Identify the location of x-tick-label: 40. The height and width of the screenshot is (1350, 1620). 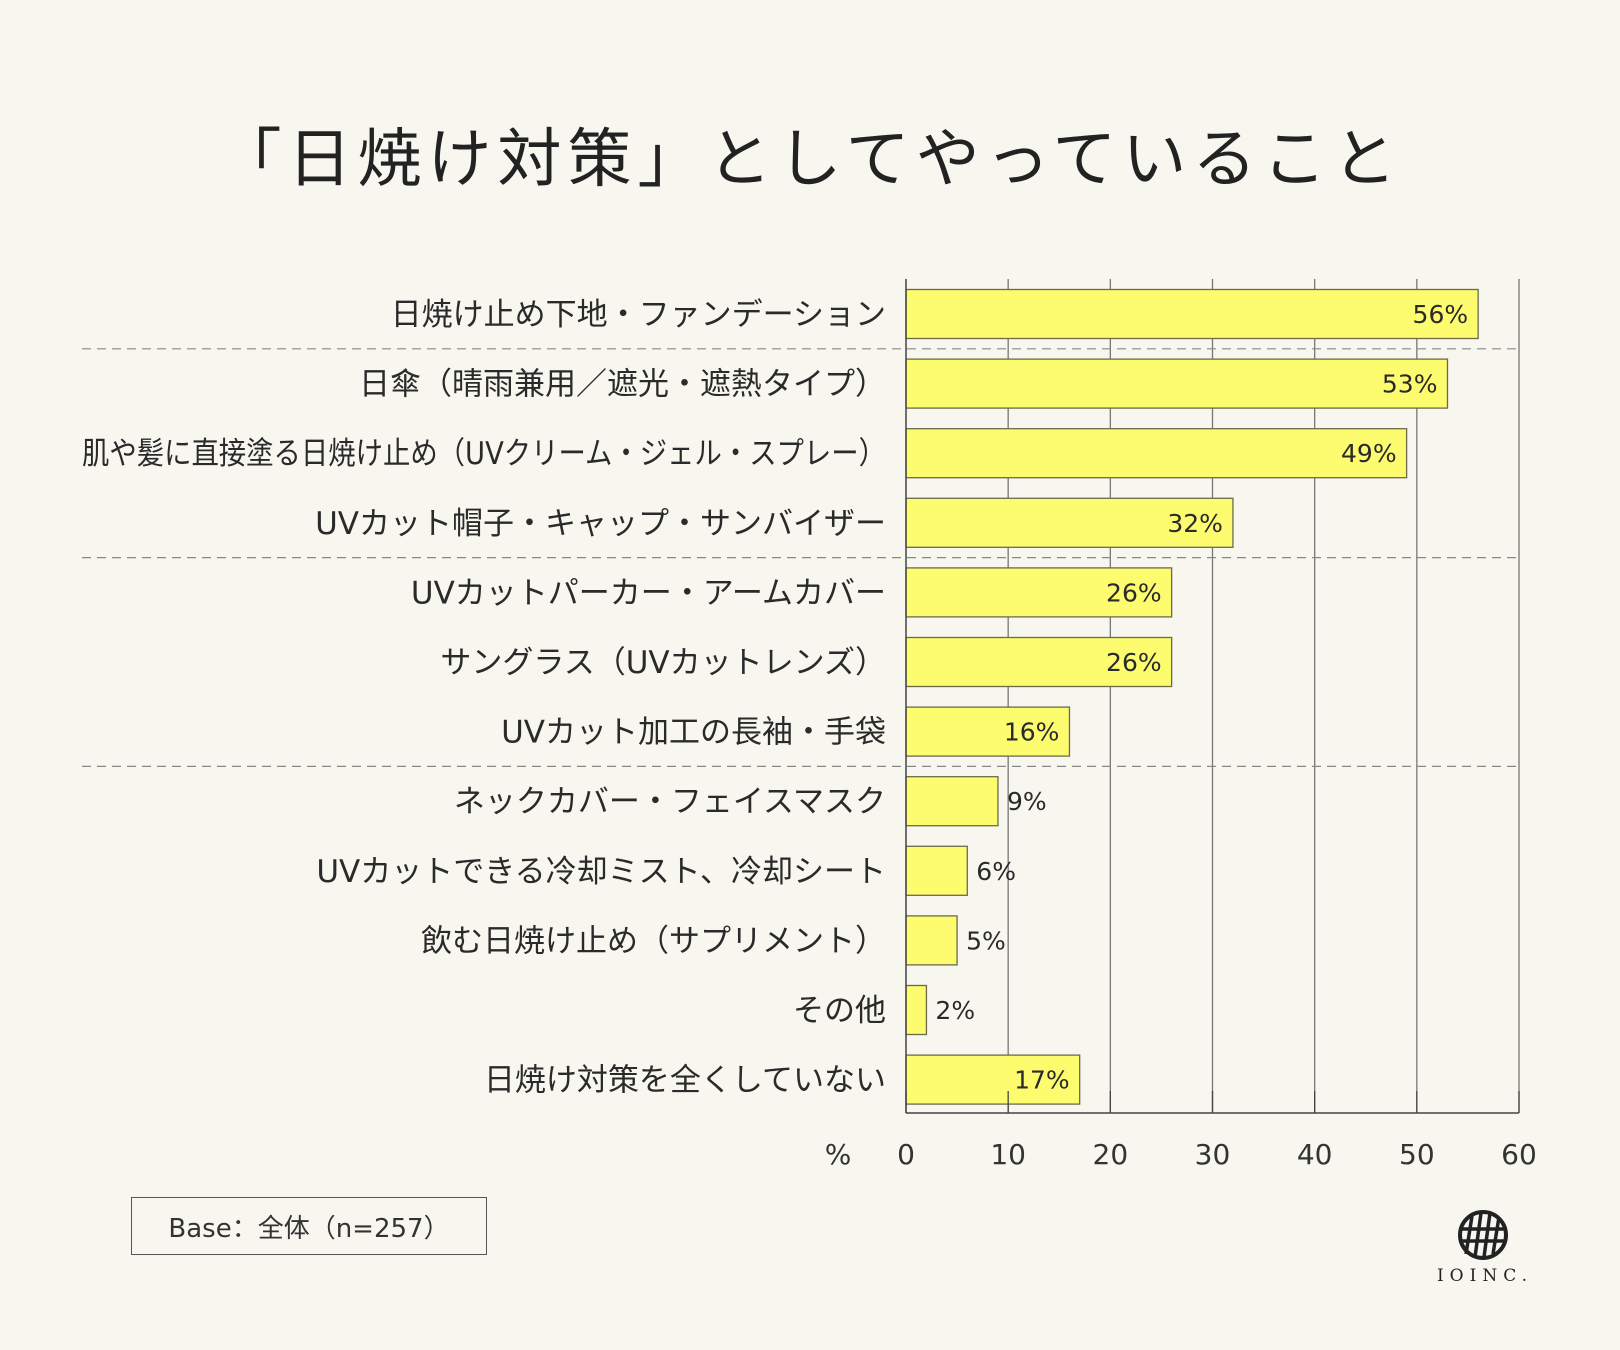
(1315, 1154).